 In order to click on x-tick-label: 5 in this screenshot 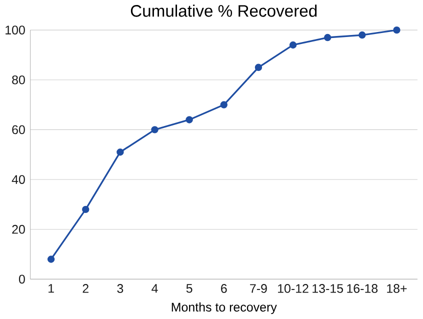, I will do `click(189, 288)`.